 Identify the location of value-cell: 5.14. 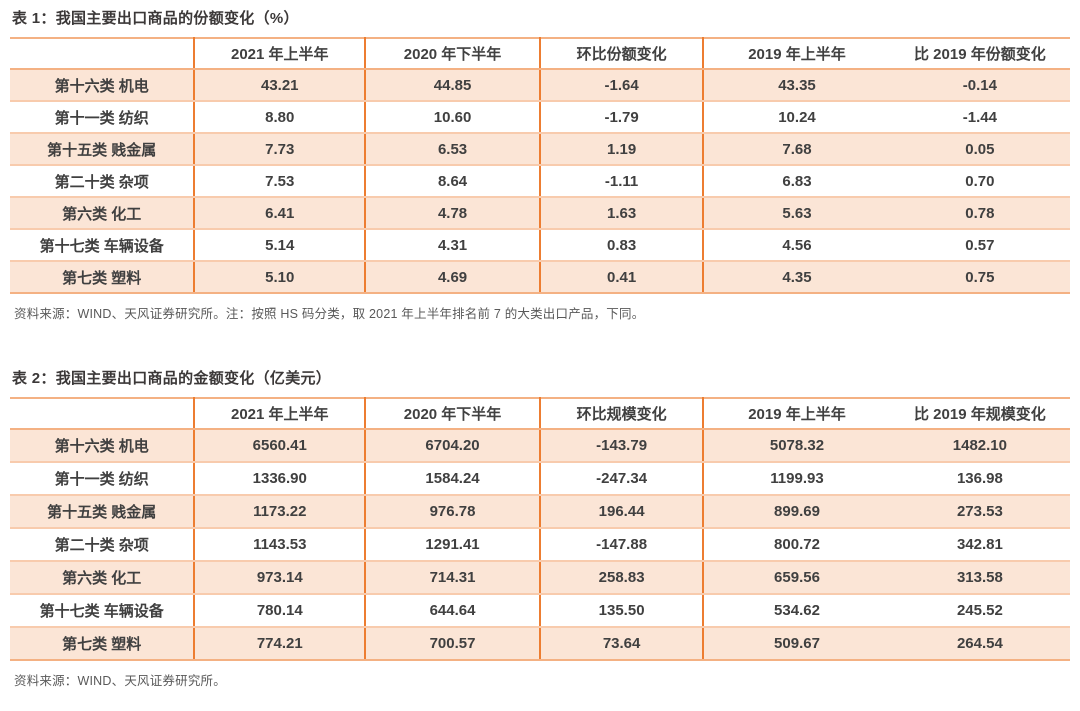
(280, 245).